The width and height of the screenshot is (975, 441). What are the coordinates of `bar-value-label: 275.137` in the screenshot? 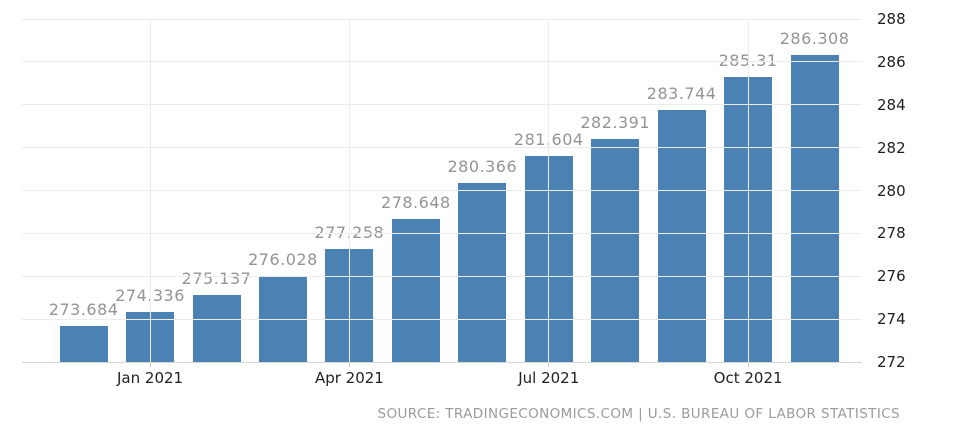 It's located at (216, 278).